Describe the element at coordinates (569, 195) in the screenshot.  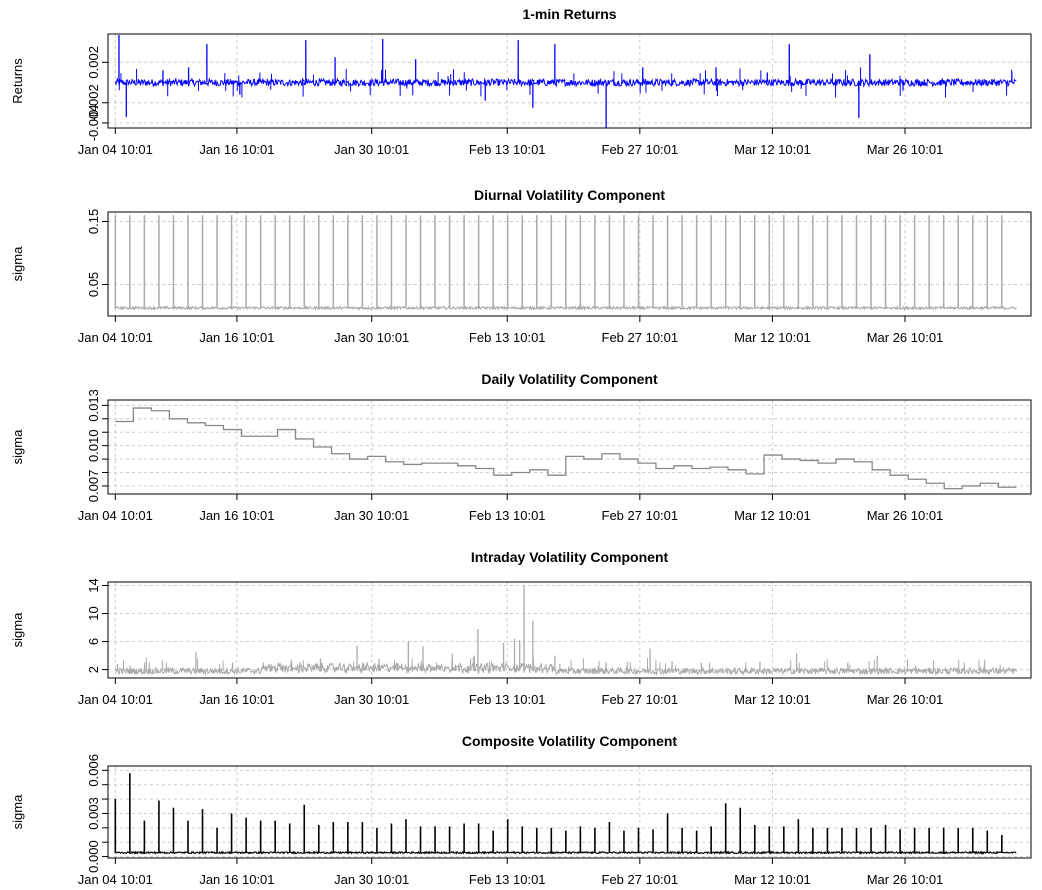
I see `panel-title: Diurnal Volatility Component` at that location.